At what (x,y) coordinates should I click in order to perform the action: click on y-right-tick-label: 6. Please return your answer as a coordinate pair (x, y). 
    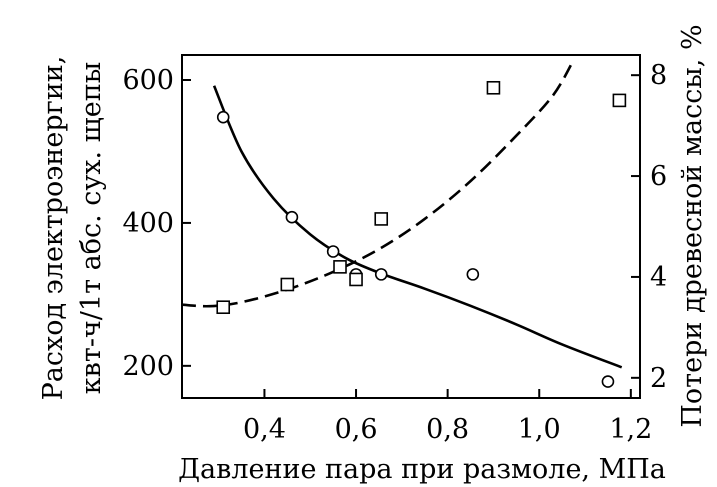
    Looking at the image, I should click on (658, 176).